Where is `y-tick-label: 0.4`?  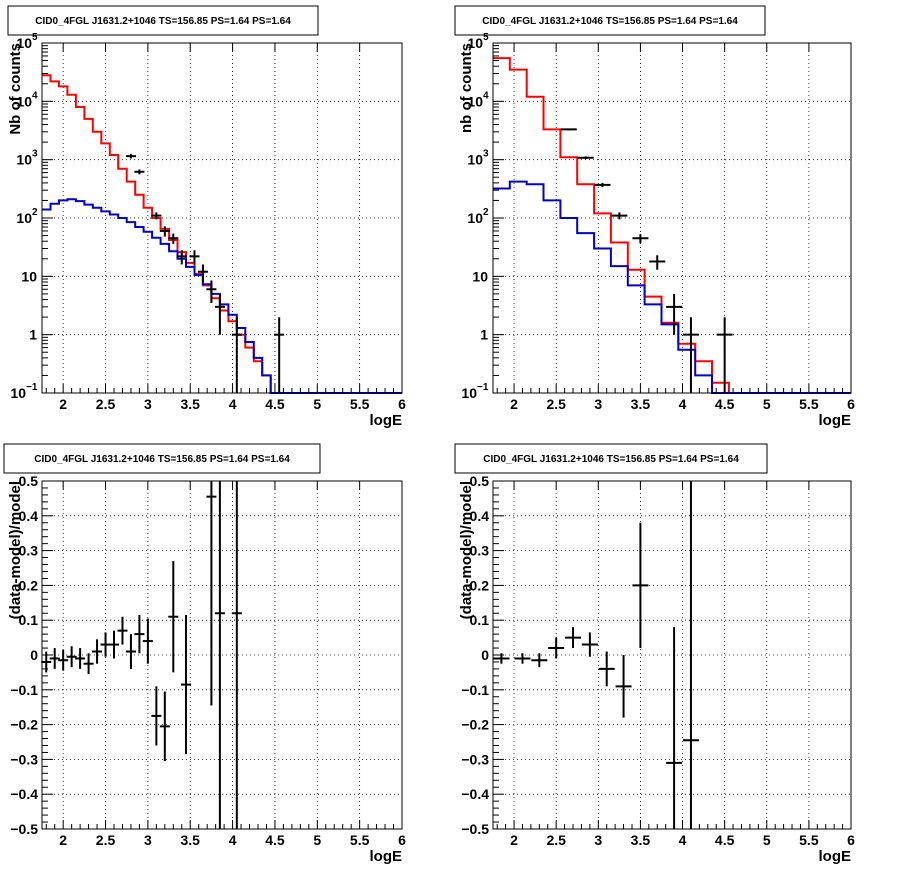
y-tick-label: 0.4 is located at coordinates (480, 516).